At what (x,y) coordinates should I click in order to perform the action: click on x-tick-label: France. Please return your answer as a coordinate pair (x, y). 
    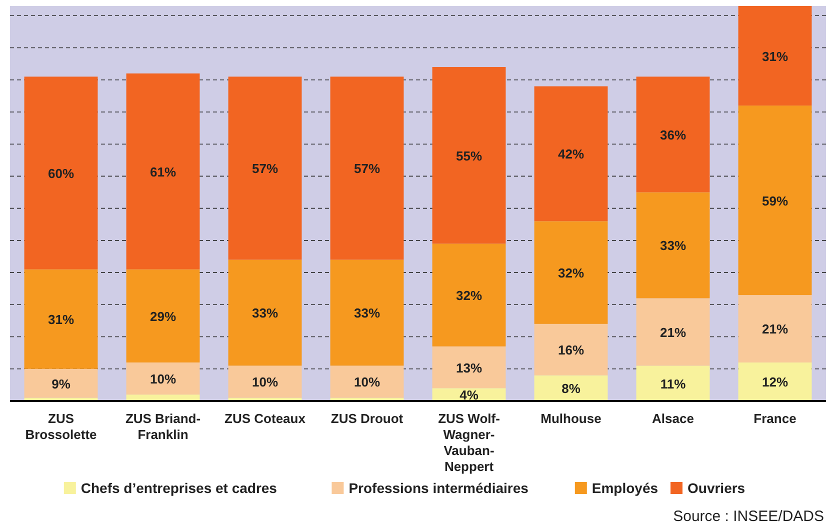
    Looking at the image, I should click on (775, 418).